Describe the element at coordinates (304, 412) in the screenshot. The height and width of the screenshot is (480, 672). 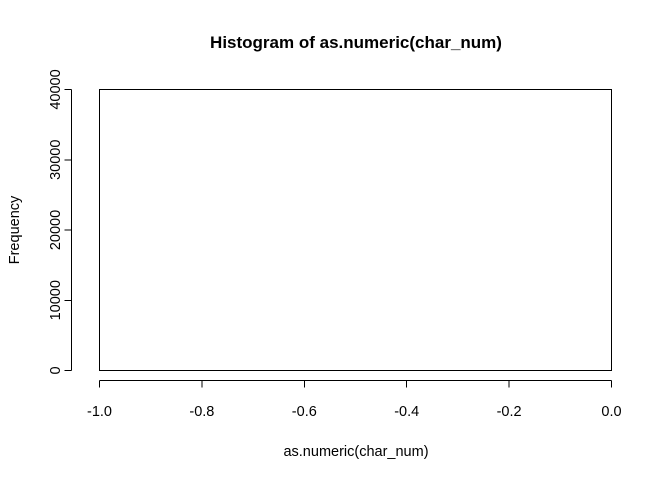
I see `x-tick-label: -0.6` at that location.